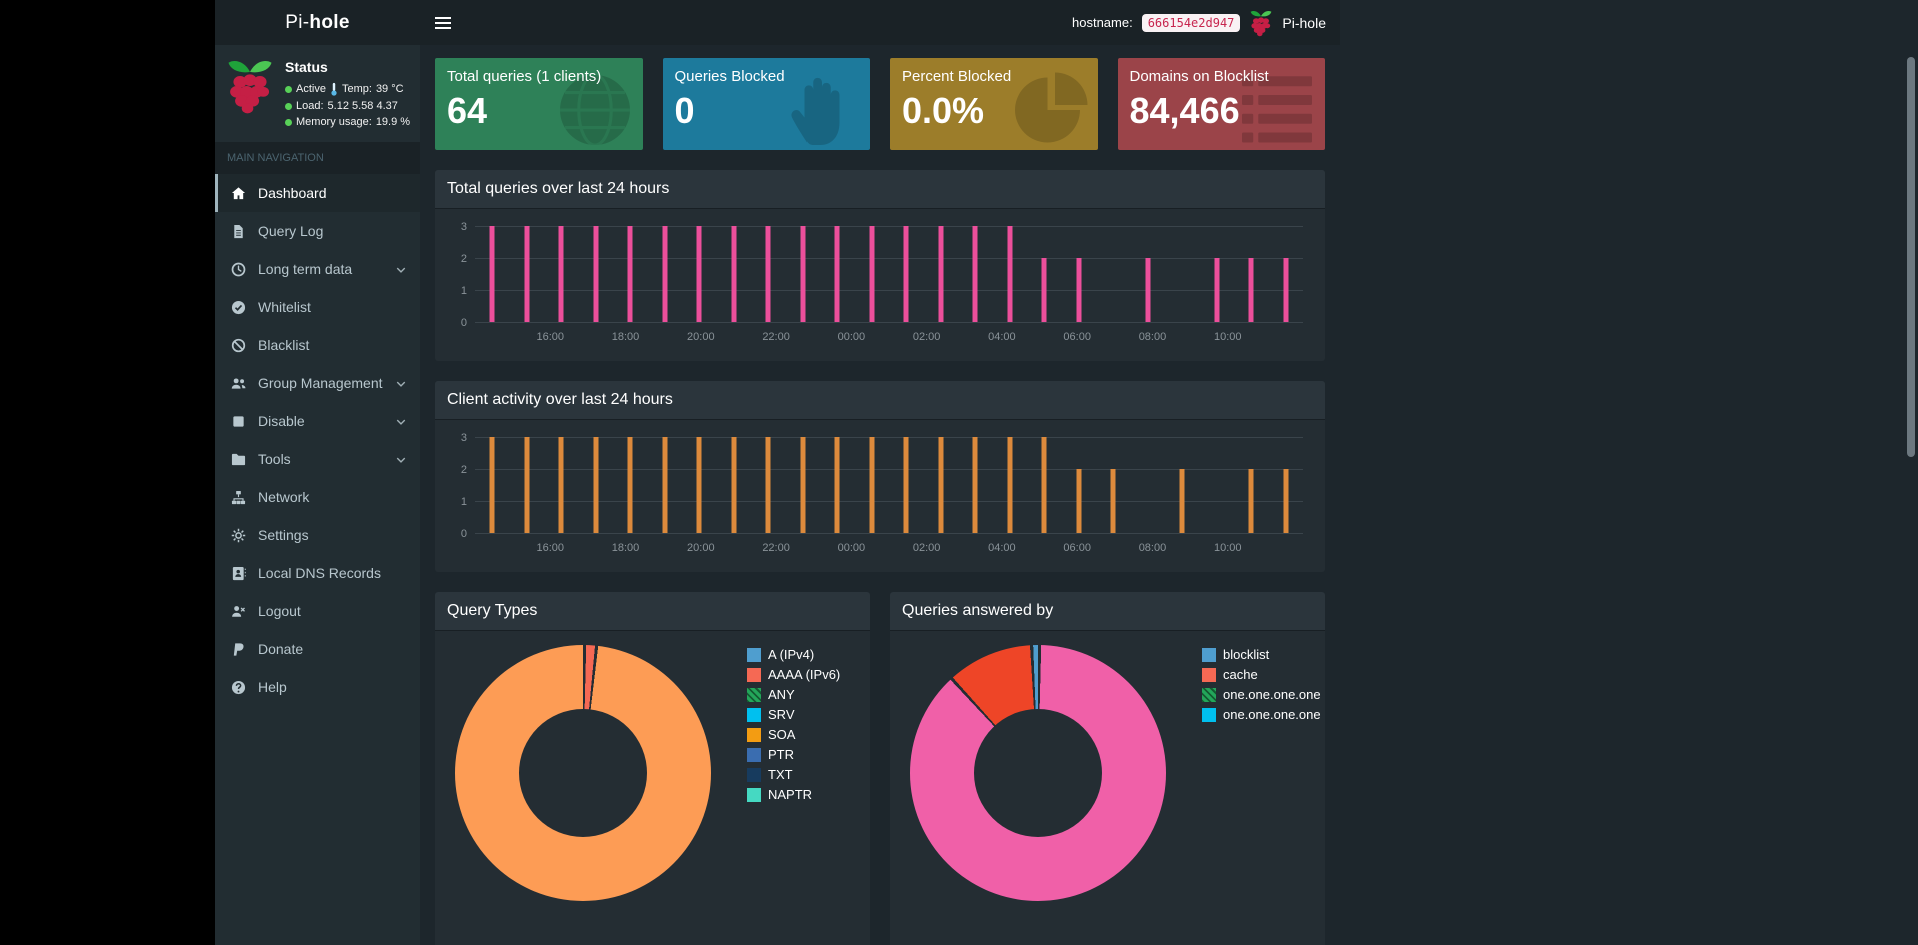 This screenshot has width=1918, height=945. What do you see at coordinates (1911, 257) in the screenshot?
I see `scrollbar-thumb` at bounding box center [1911, 257].